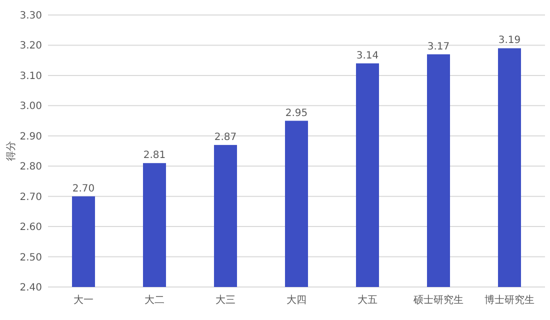 This screenshot has height=320, width=550. Describe the element at coordinates (31, 197) in the screenshot. I see `y-tick-label: 2.70` at that location.